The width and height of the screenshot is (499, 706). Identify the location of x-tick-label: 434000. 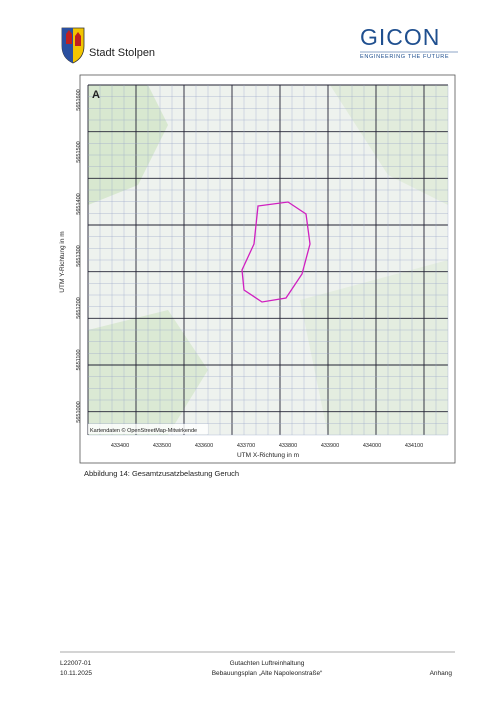
(372, 446).